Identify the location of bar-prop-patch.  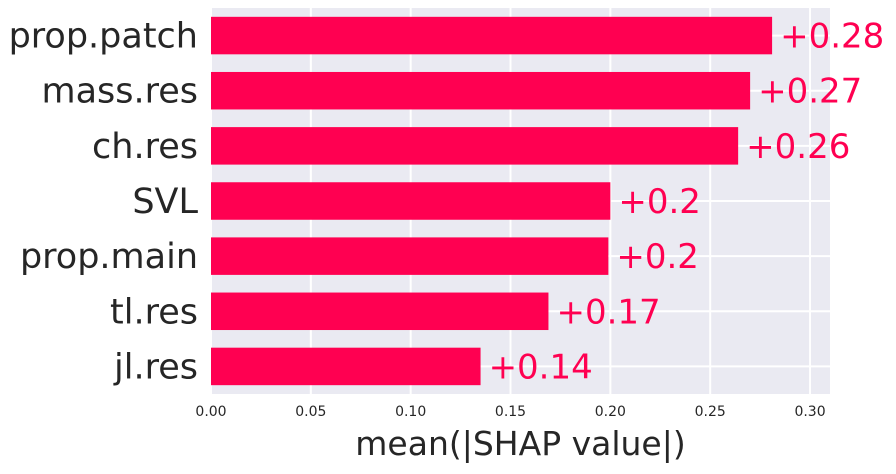
(492, 35).